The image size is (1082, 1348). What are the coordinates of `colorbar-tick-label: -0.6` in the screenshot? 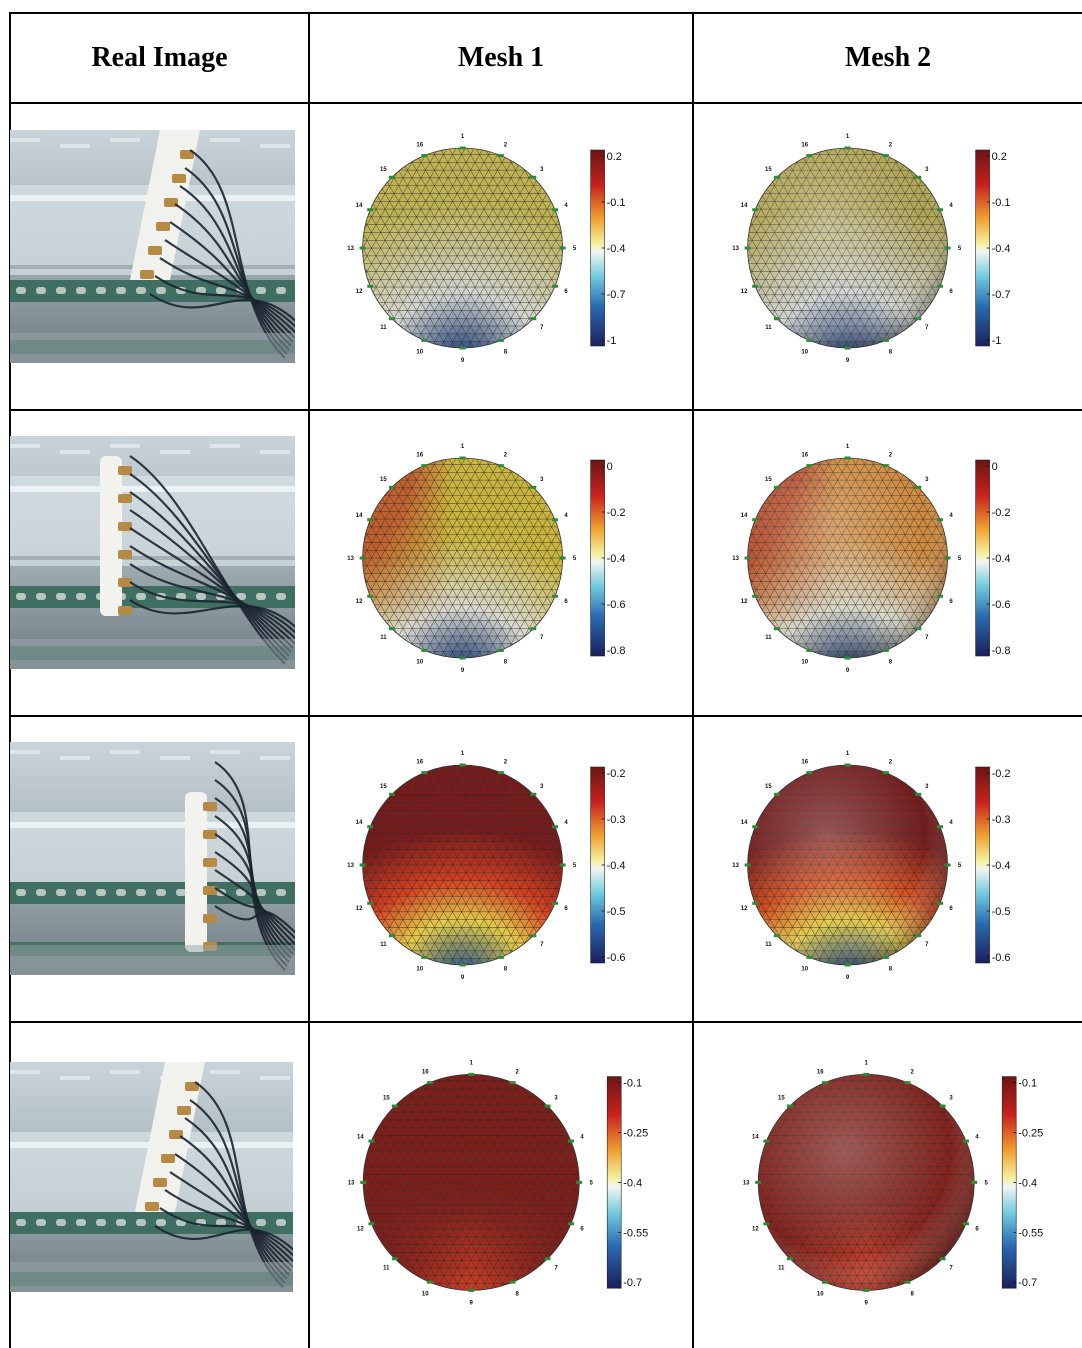 It's located at (616, 958).